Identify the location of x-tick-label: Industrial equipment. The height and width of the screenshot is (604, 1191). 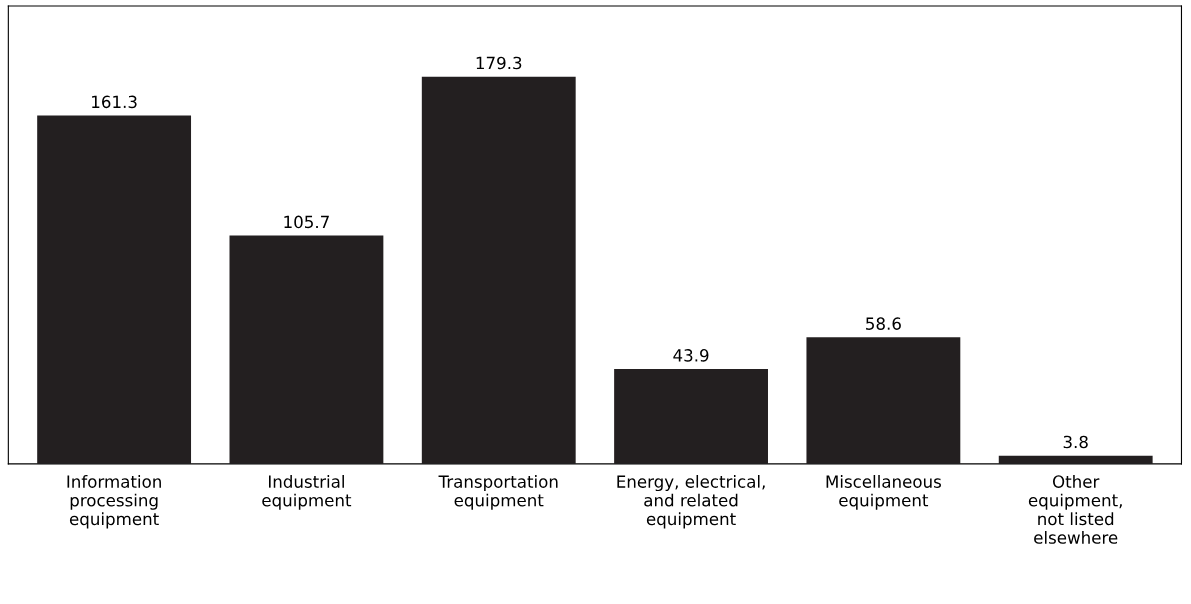
(307, 492).